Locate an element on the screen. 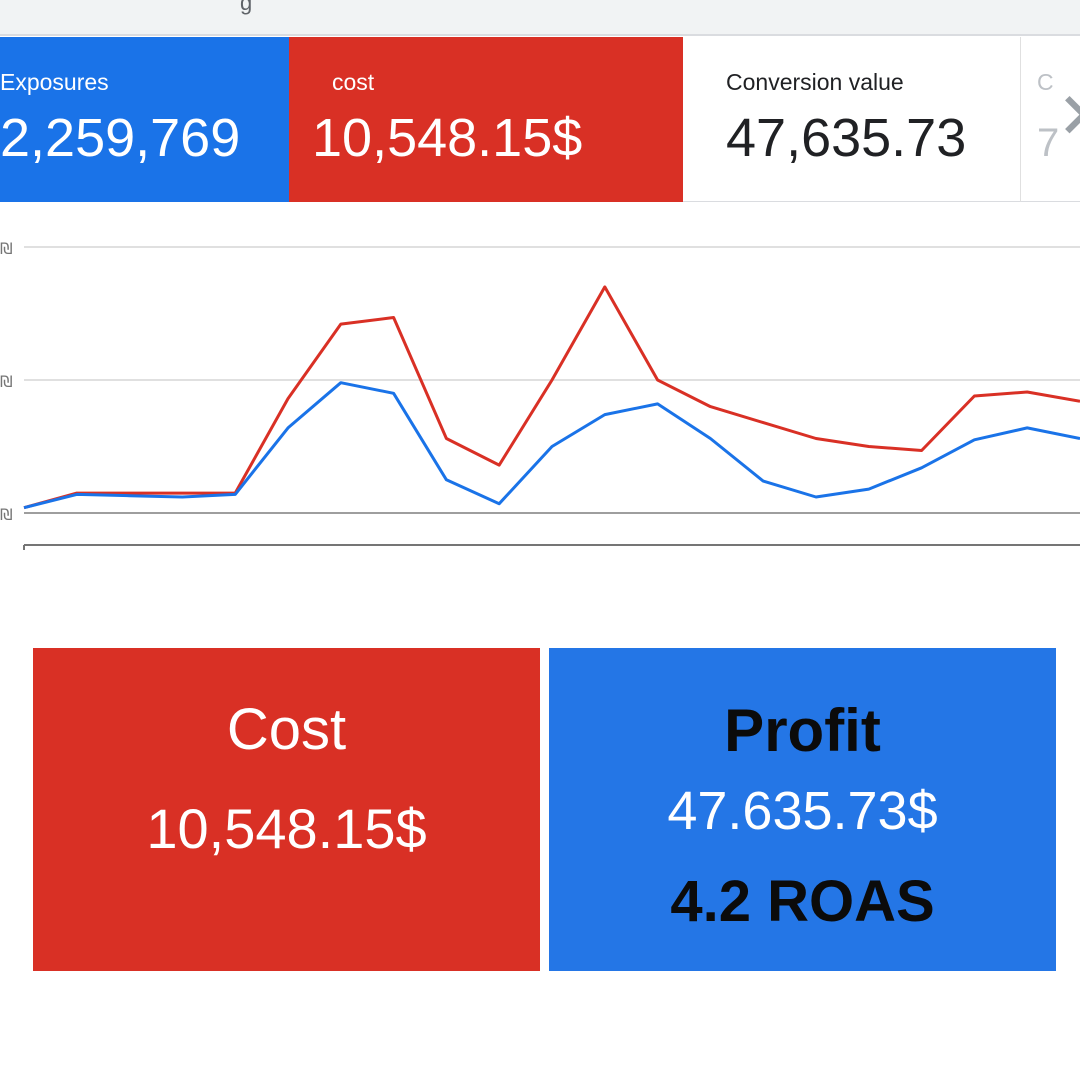 The image size is (1080, 1080). summary-cost-card: Cost 10,548.15$ is located at coordinates (286, 809).